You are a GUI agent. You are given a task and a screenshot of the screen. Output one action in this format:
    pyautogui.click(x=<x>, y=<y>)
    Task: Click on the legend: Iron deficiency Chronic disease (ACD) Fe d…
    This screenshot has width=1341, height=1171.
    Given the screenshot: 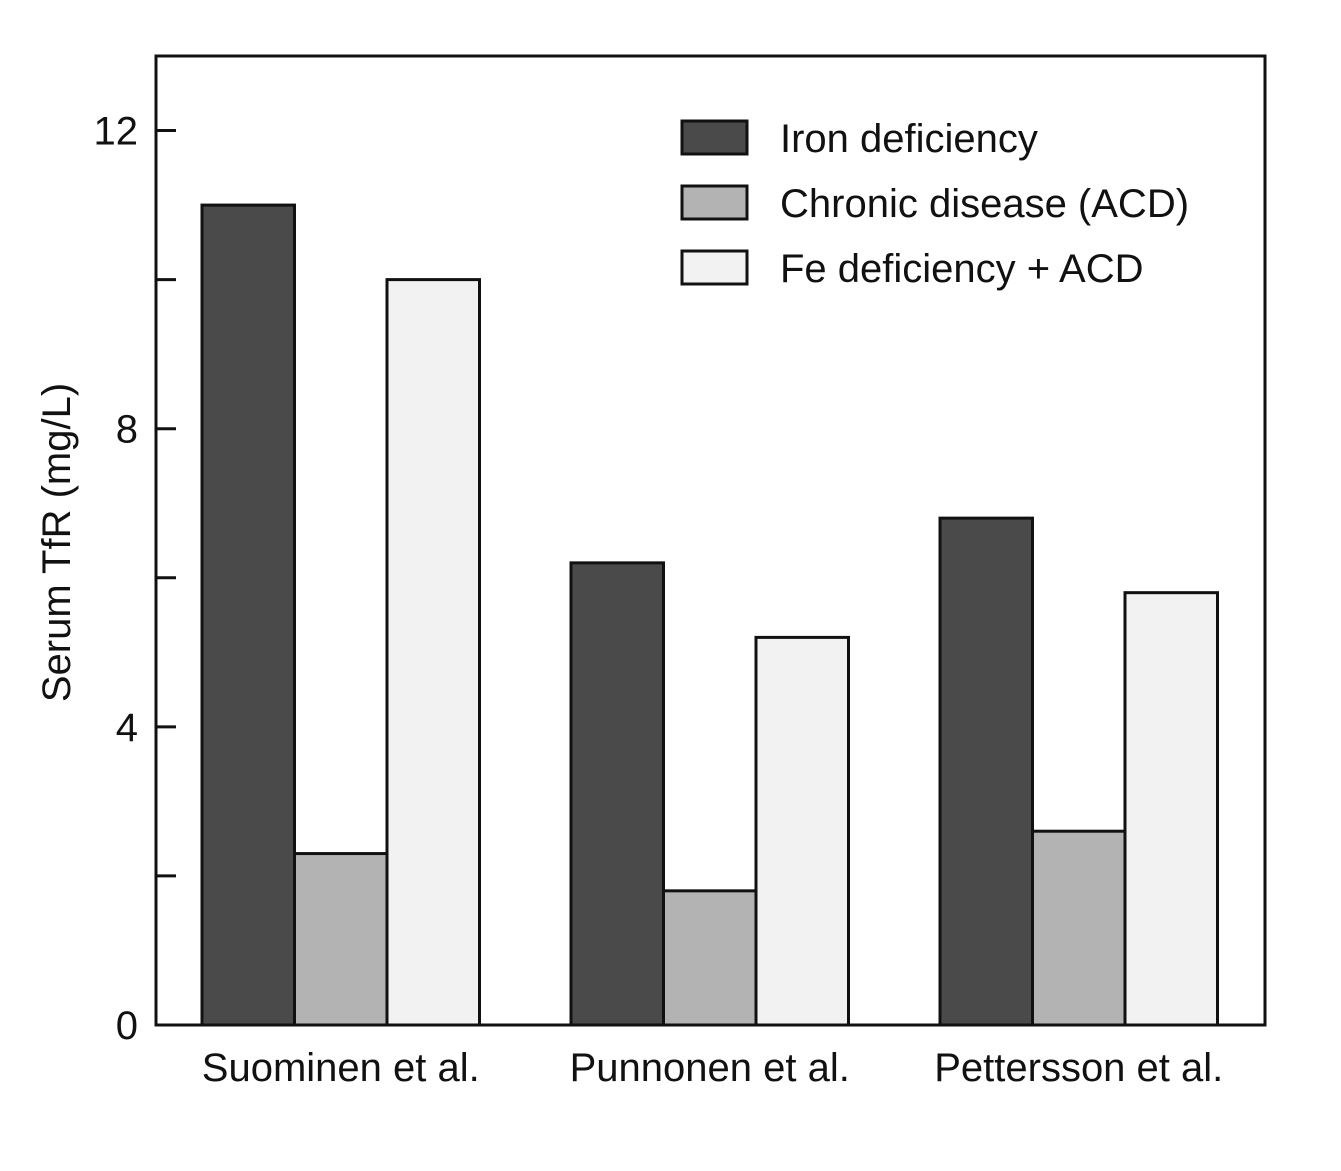 What is the action you would take?
    pyautogui.click(x=934, y=204)
    